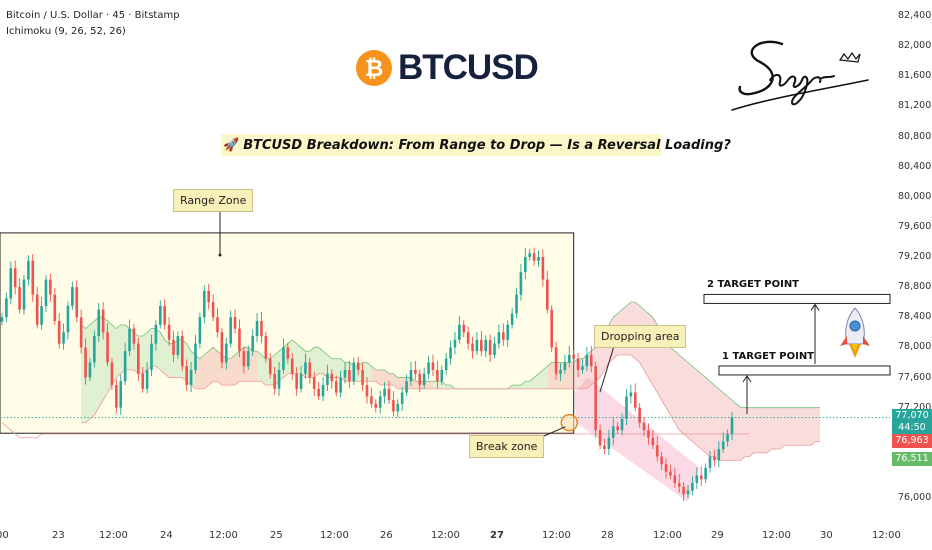 This screenshot has width=932, height=550. I want to click on y-tick-label: 78,000, so click(915, 347).